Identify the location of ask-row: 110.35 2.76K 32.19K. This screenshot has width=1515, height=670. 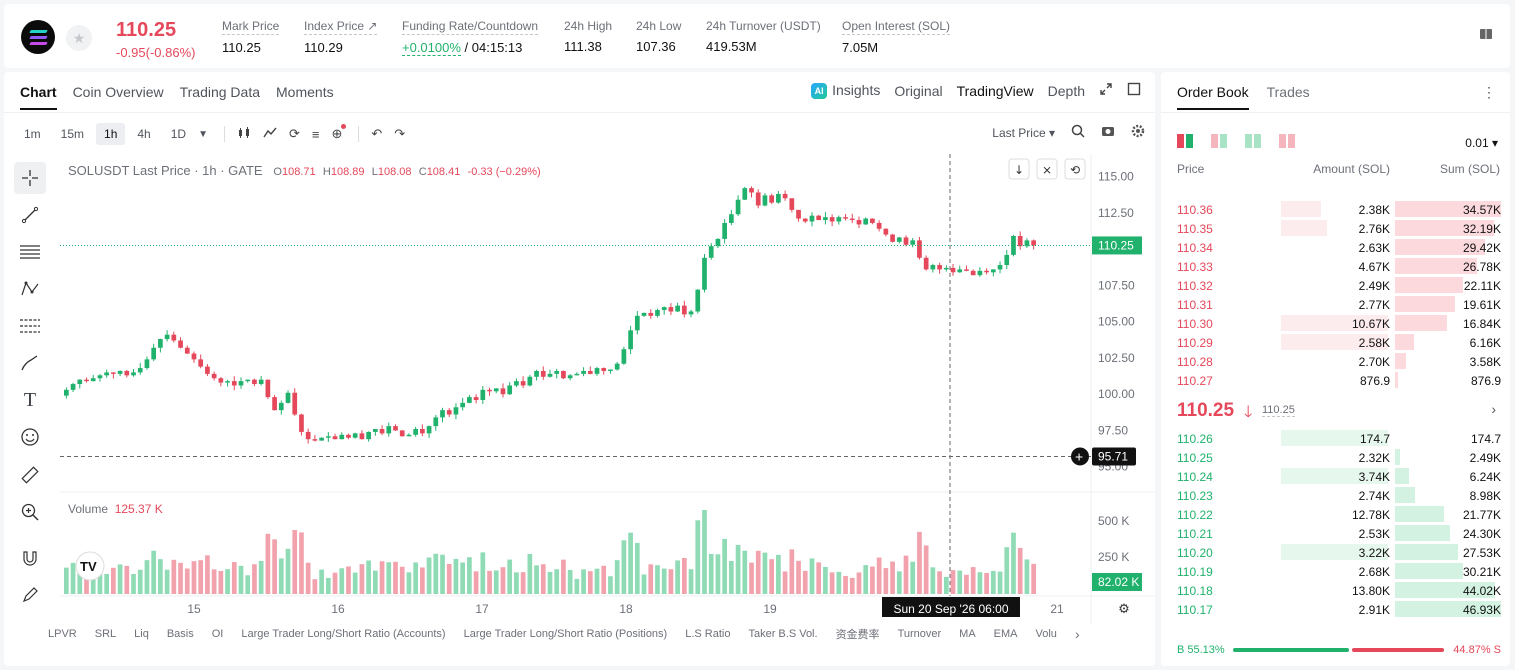
(1339, 228).